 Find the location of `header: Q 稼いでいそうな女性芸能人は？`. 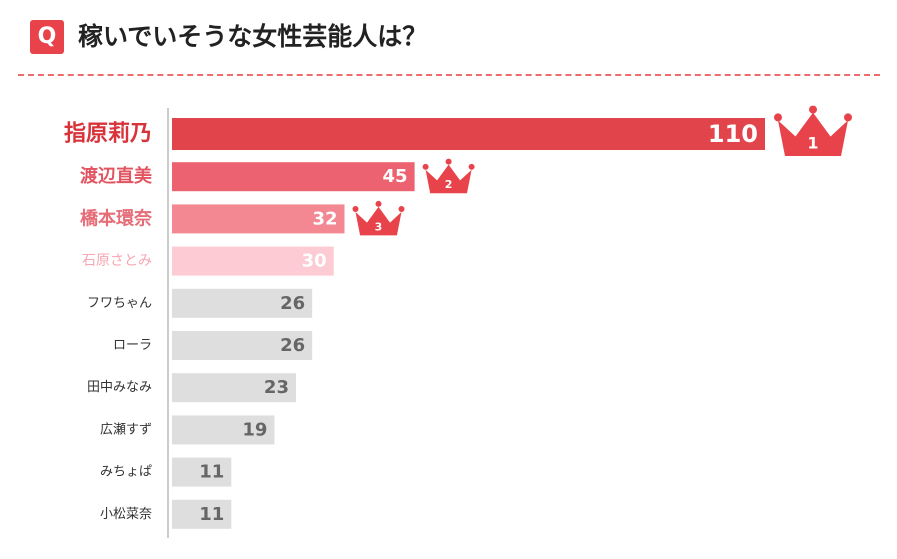

header: Q 稼いでいそうな女性芸能人は？ is located at coordinates (448, 40).